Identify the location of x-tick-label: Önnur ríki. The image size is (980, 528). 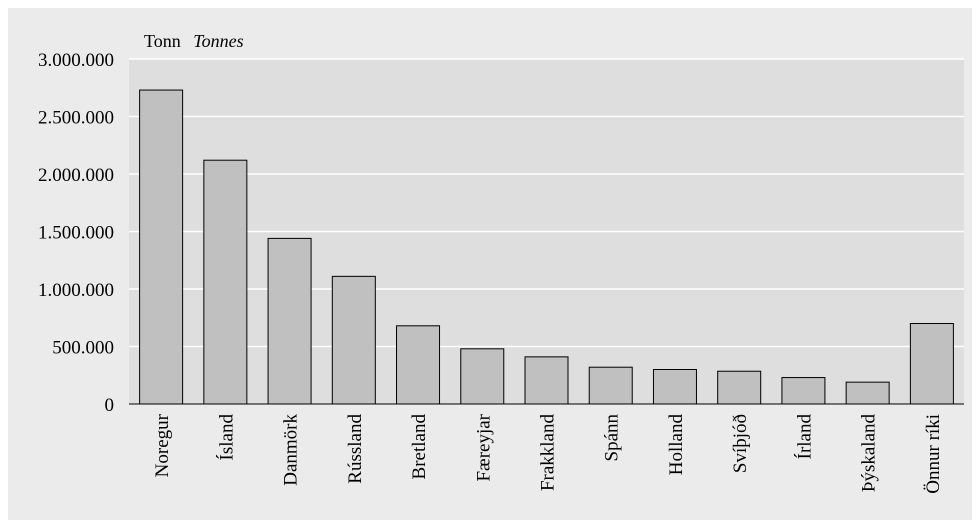
(933, 454).